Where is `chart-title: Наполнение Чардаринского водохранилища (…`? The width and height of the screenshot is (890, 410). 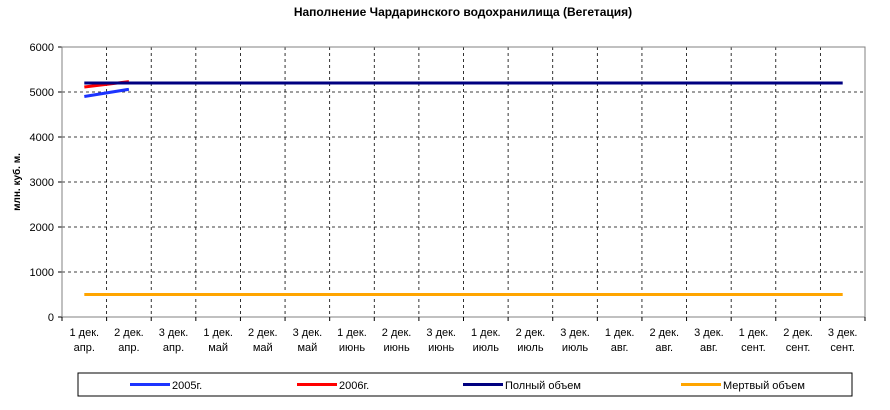
chart-title: Наполнение Чардаринского водохранилища (… is located at coordinates (463, 12).